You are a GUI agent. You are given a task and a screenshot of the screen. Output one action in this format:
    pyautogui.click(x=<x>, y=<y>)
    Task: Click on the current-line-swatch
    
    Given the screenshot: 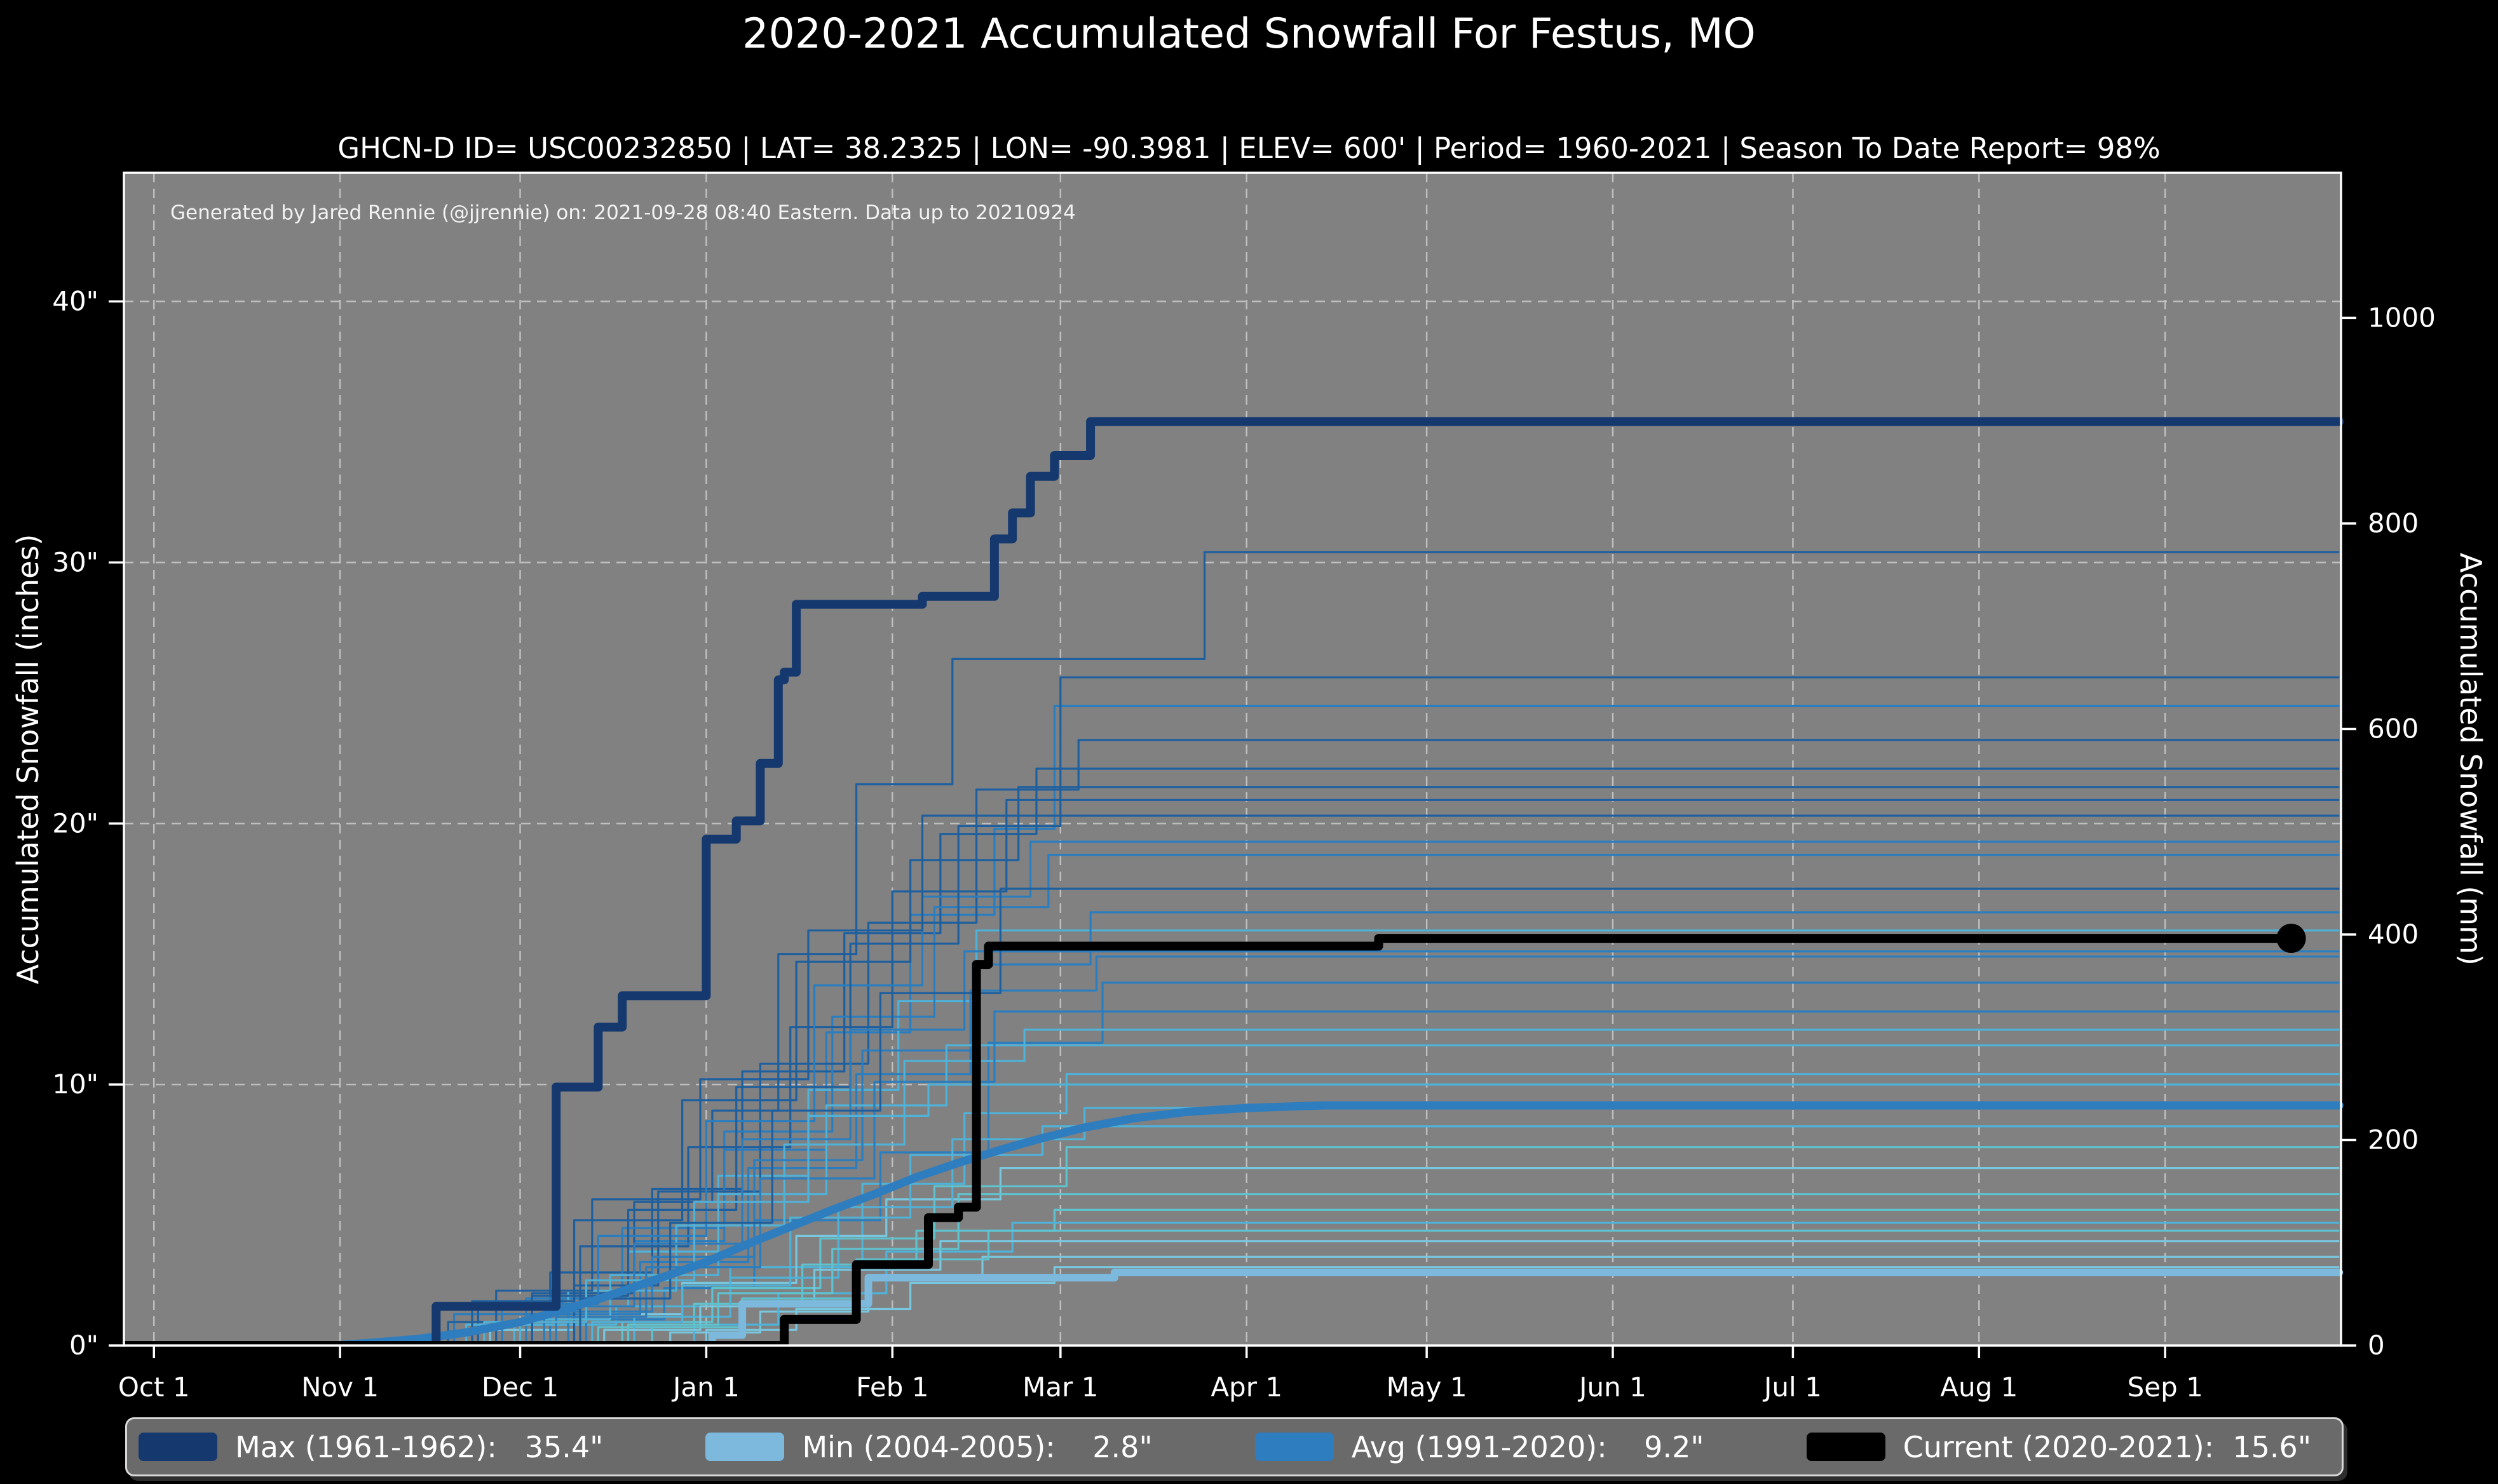 What is the action you would take?
    pyautogui.click(x=1845, y=1447)
    